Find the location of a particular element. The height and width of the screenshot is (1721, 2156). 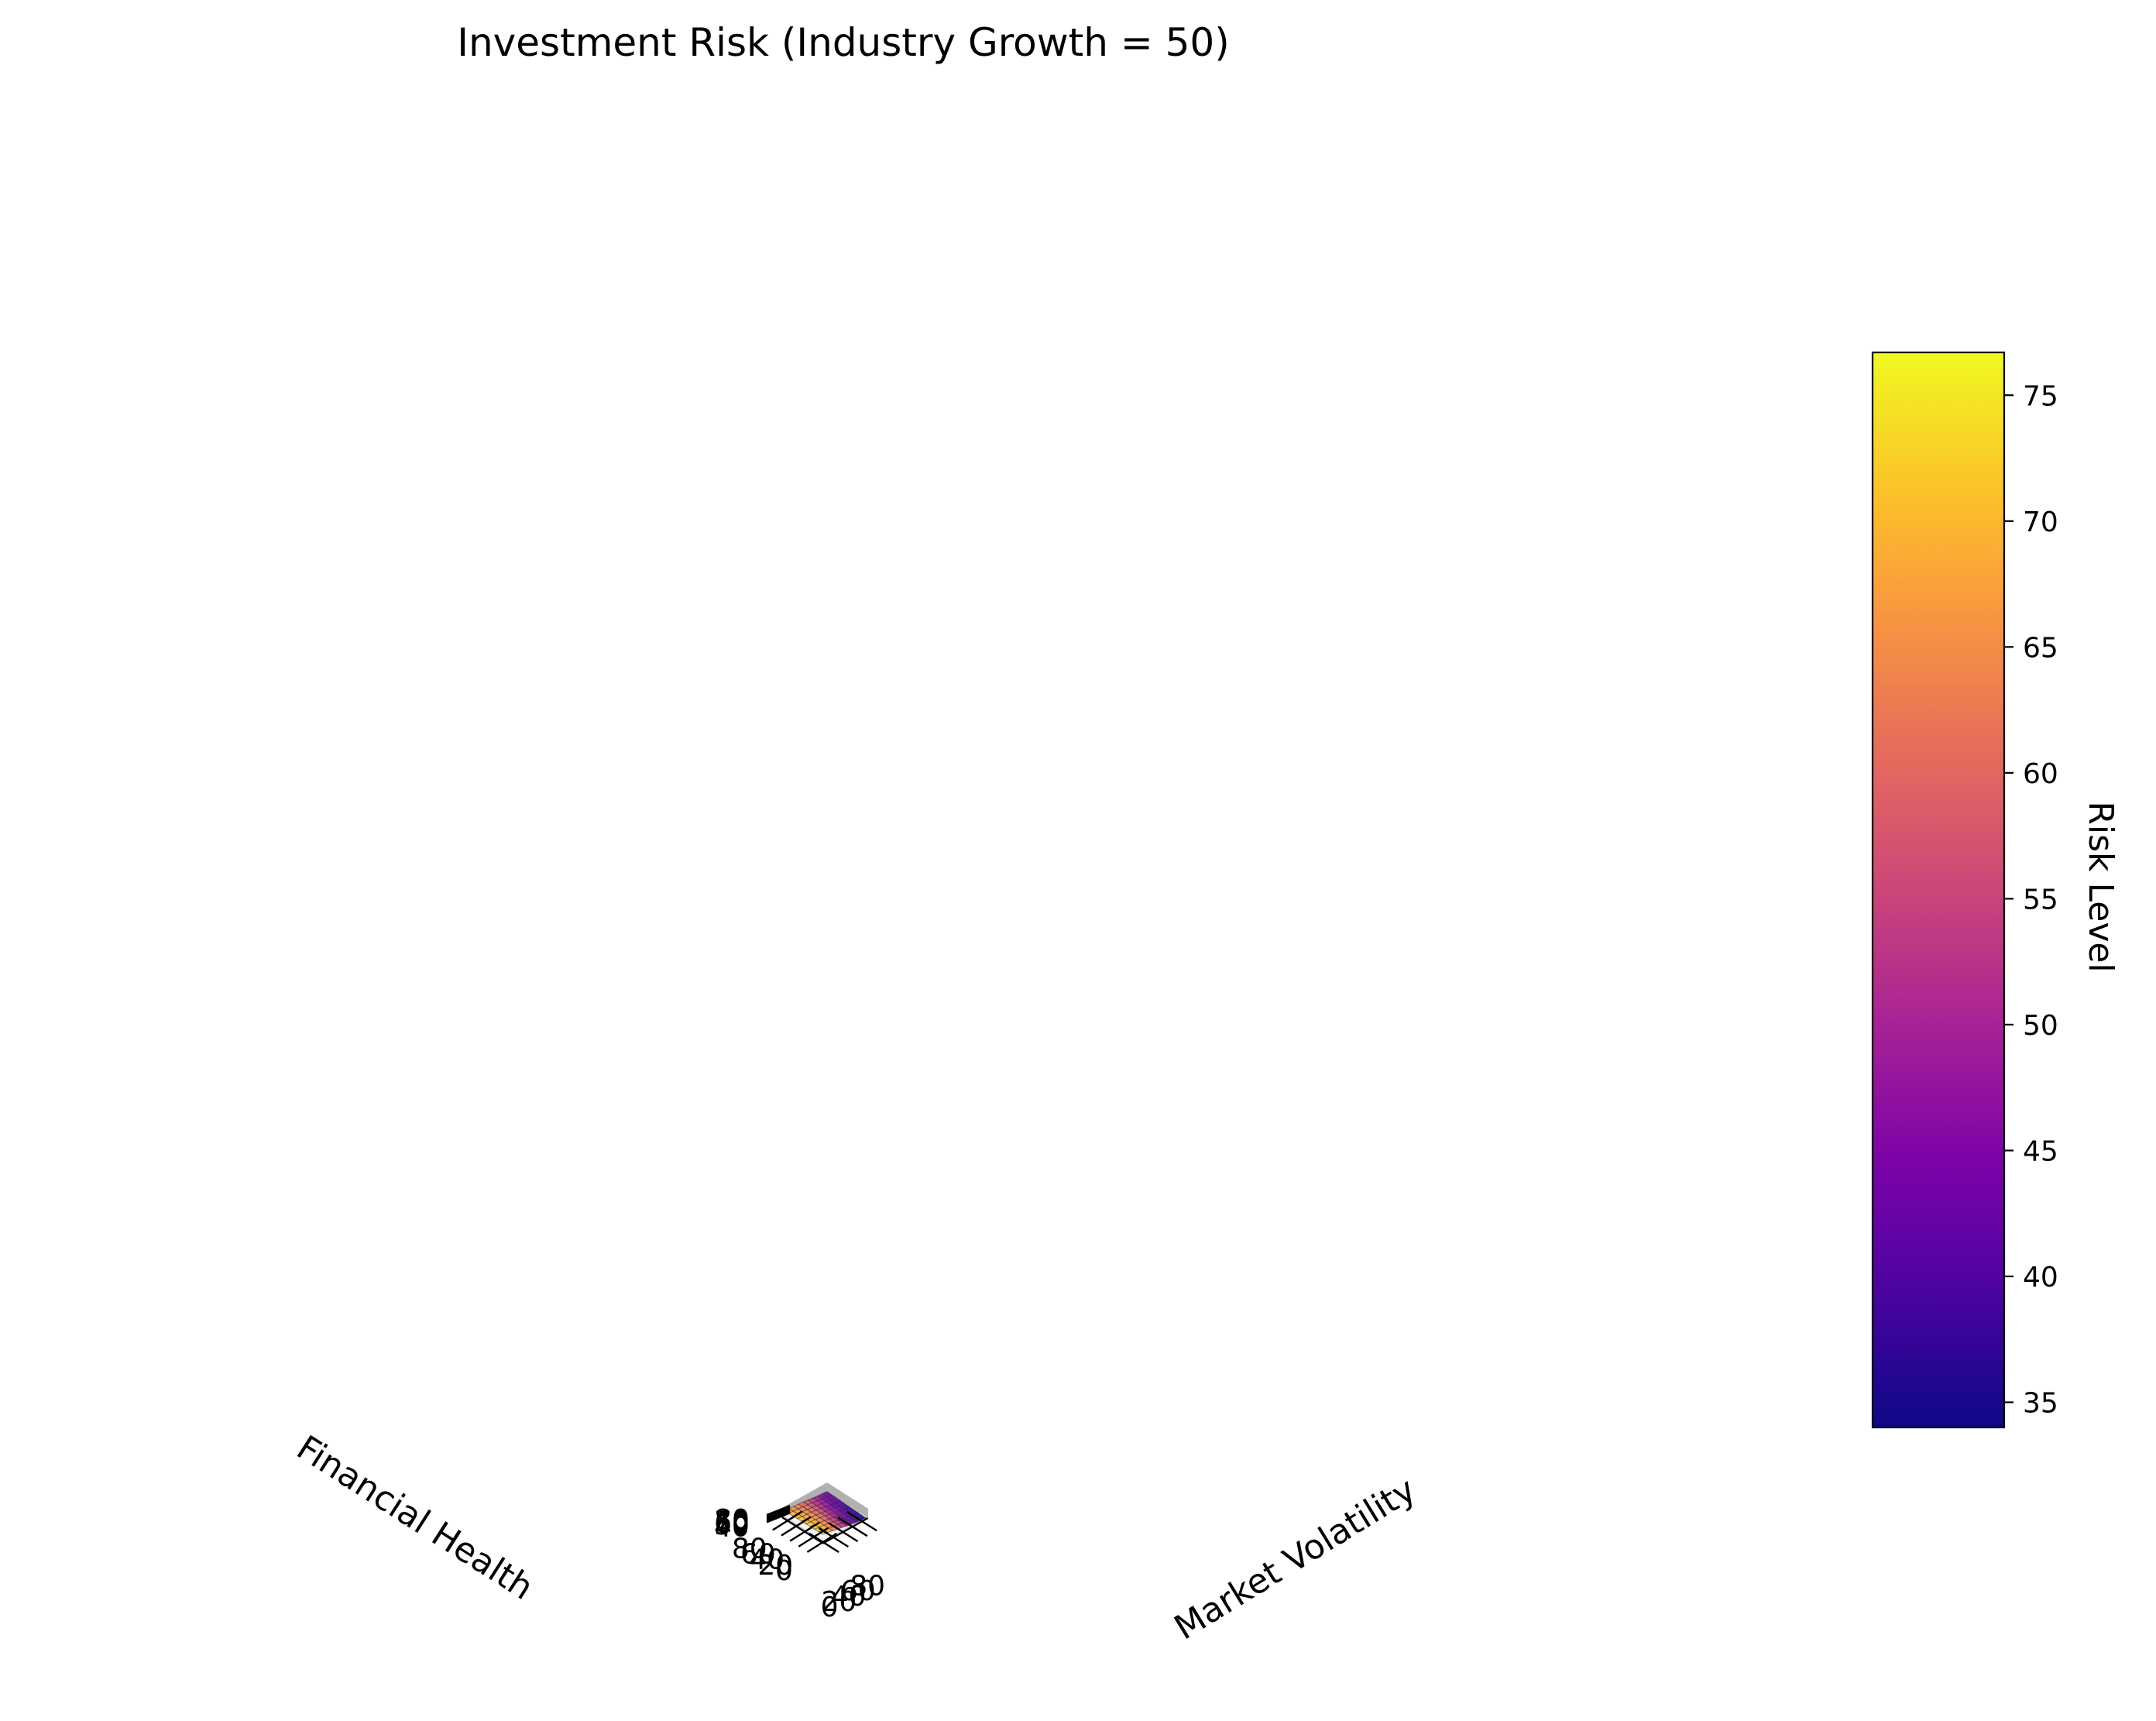

x-tick-label: 20 is located at coordinates (839, 1602).